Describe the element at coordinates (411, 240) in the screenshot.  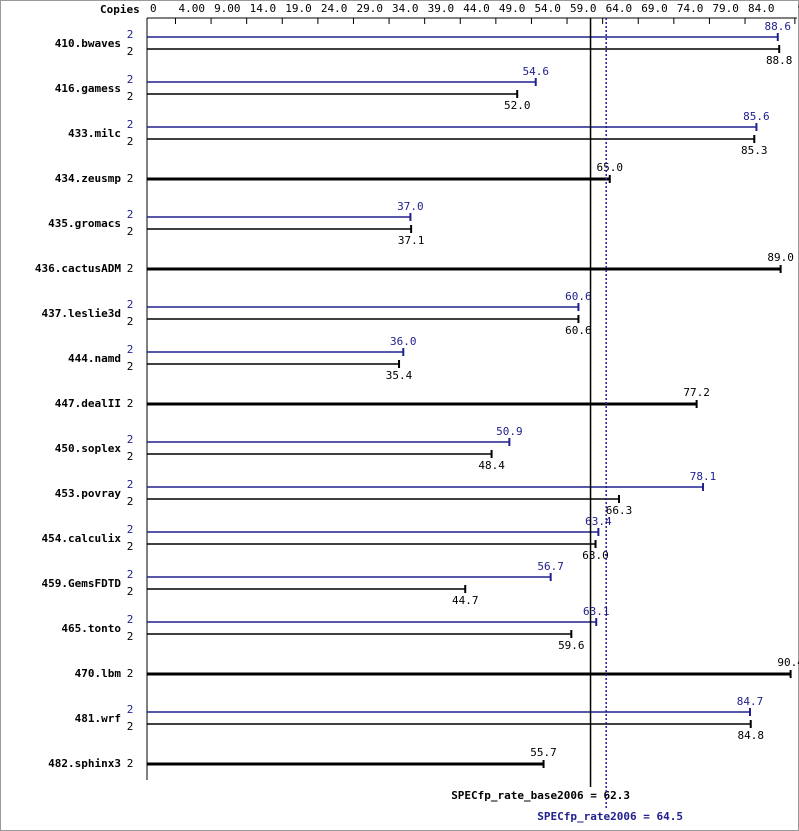
I see `value-label: 37.1` at that location.